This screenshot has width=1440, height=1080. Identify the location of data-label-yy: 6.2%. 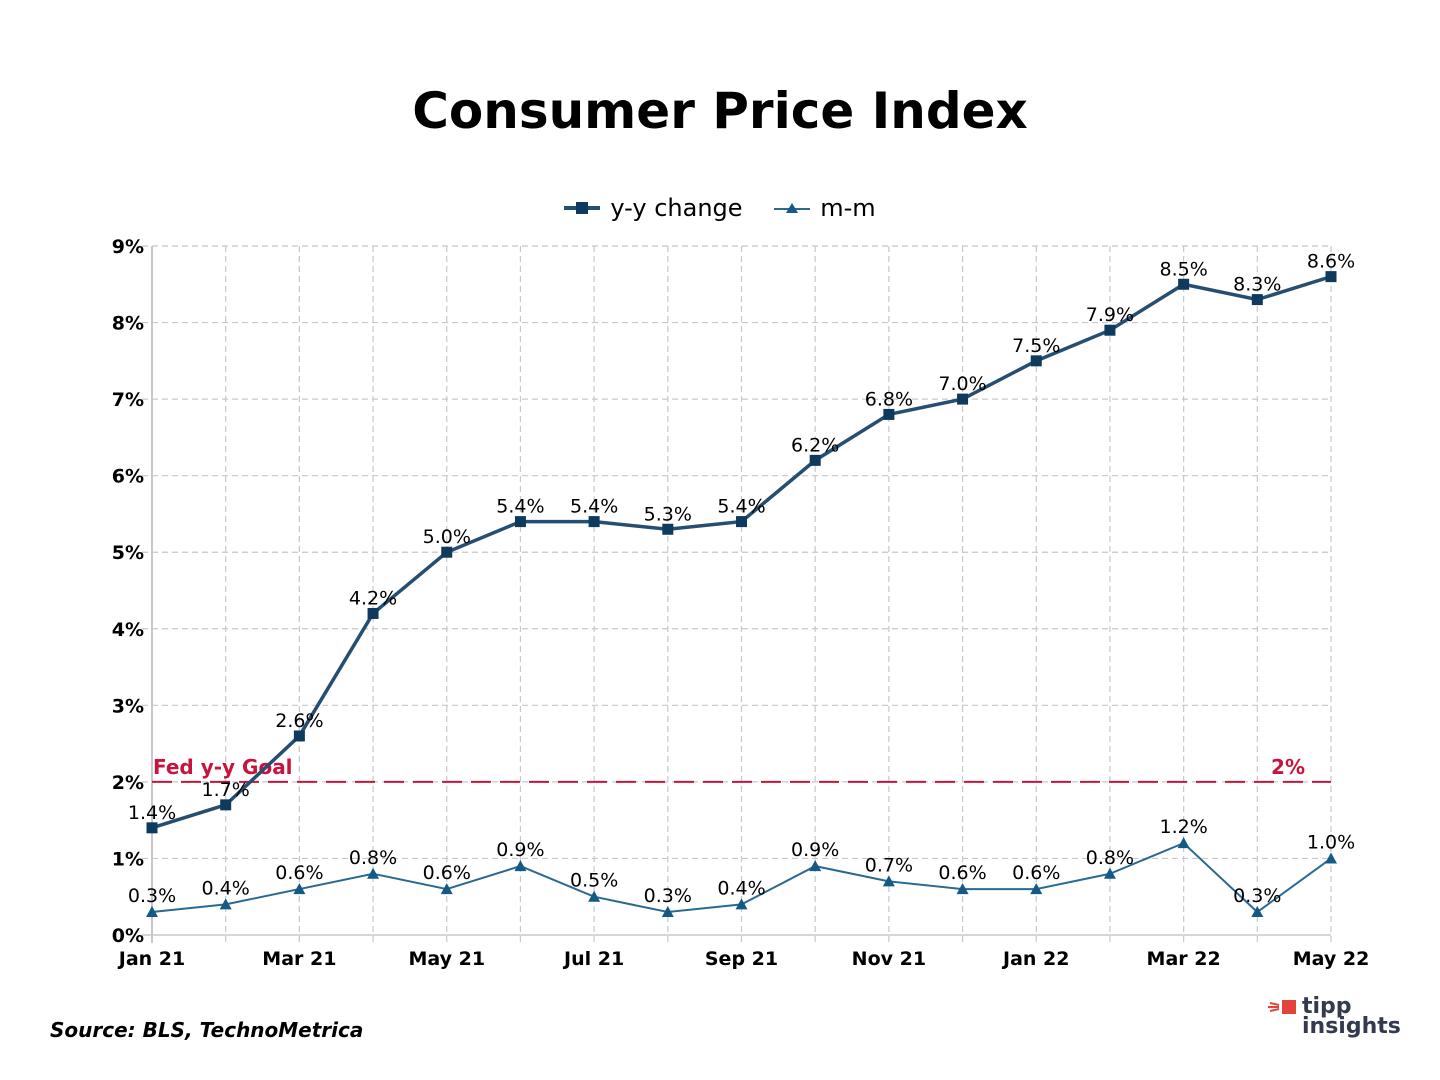
(815, 445).